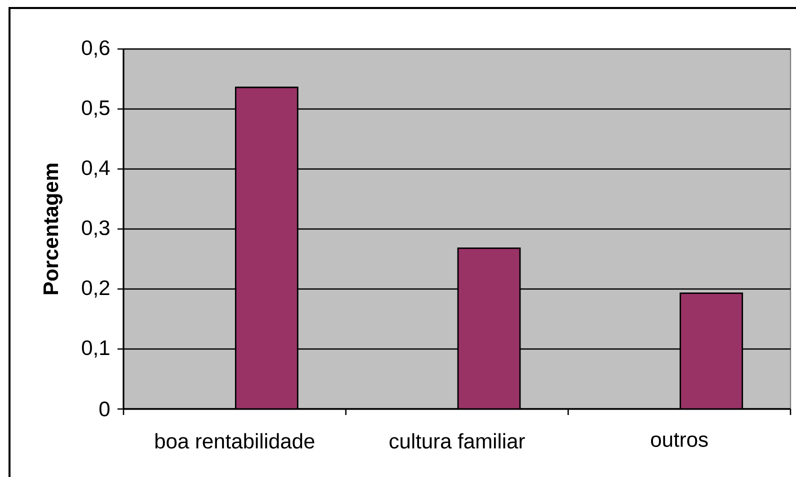  I want to click on y-tick-label: 0,5, so click(96, 109).